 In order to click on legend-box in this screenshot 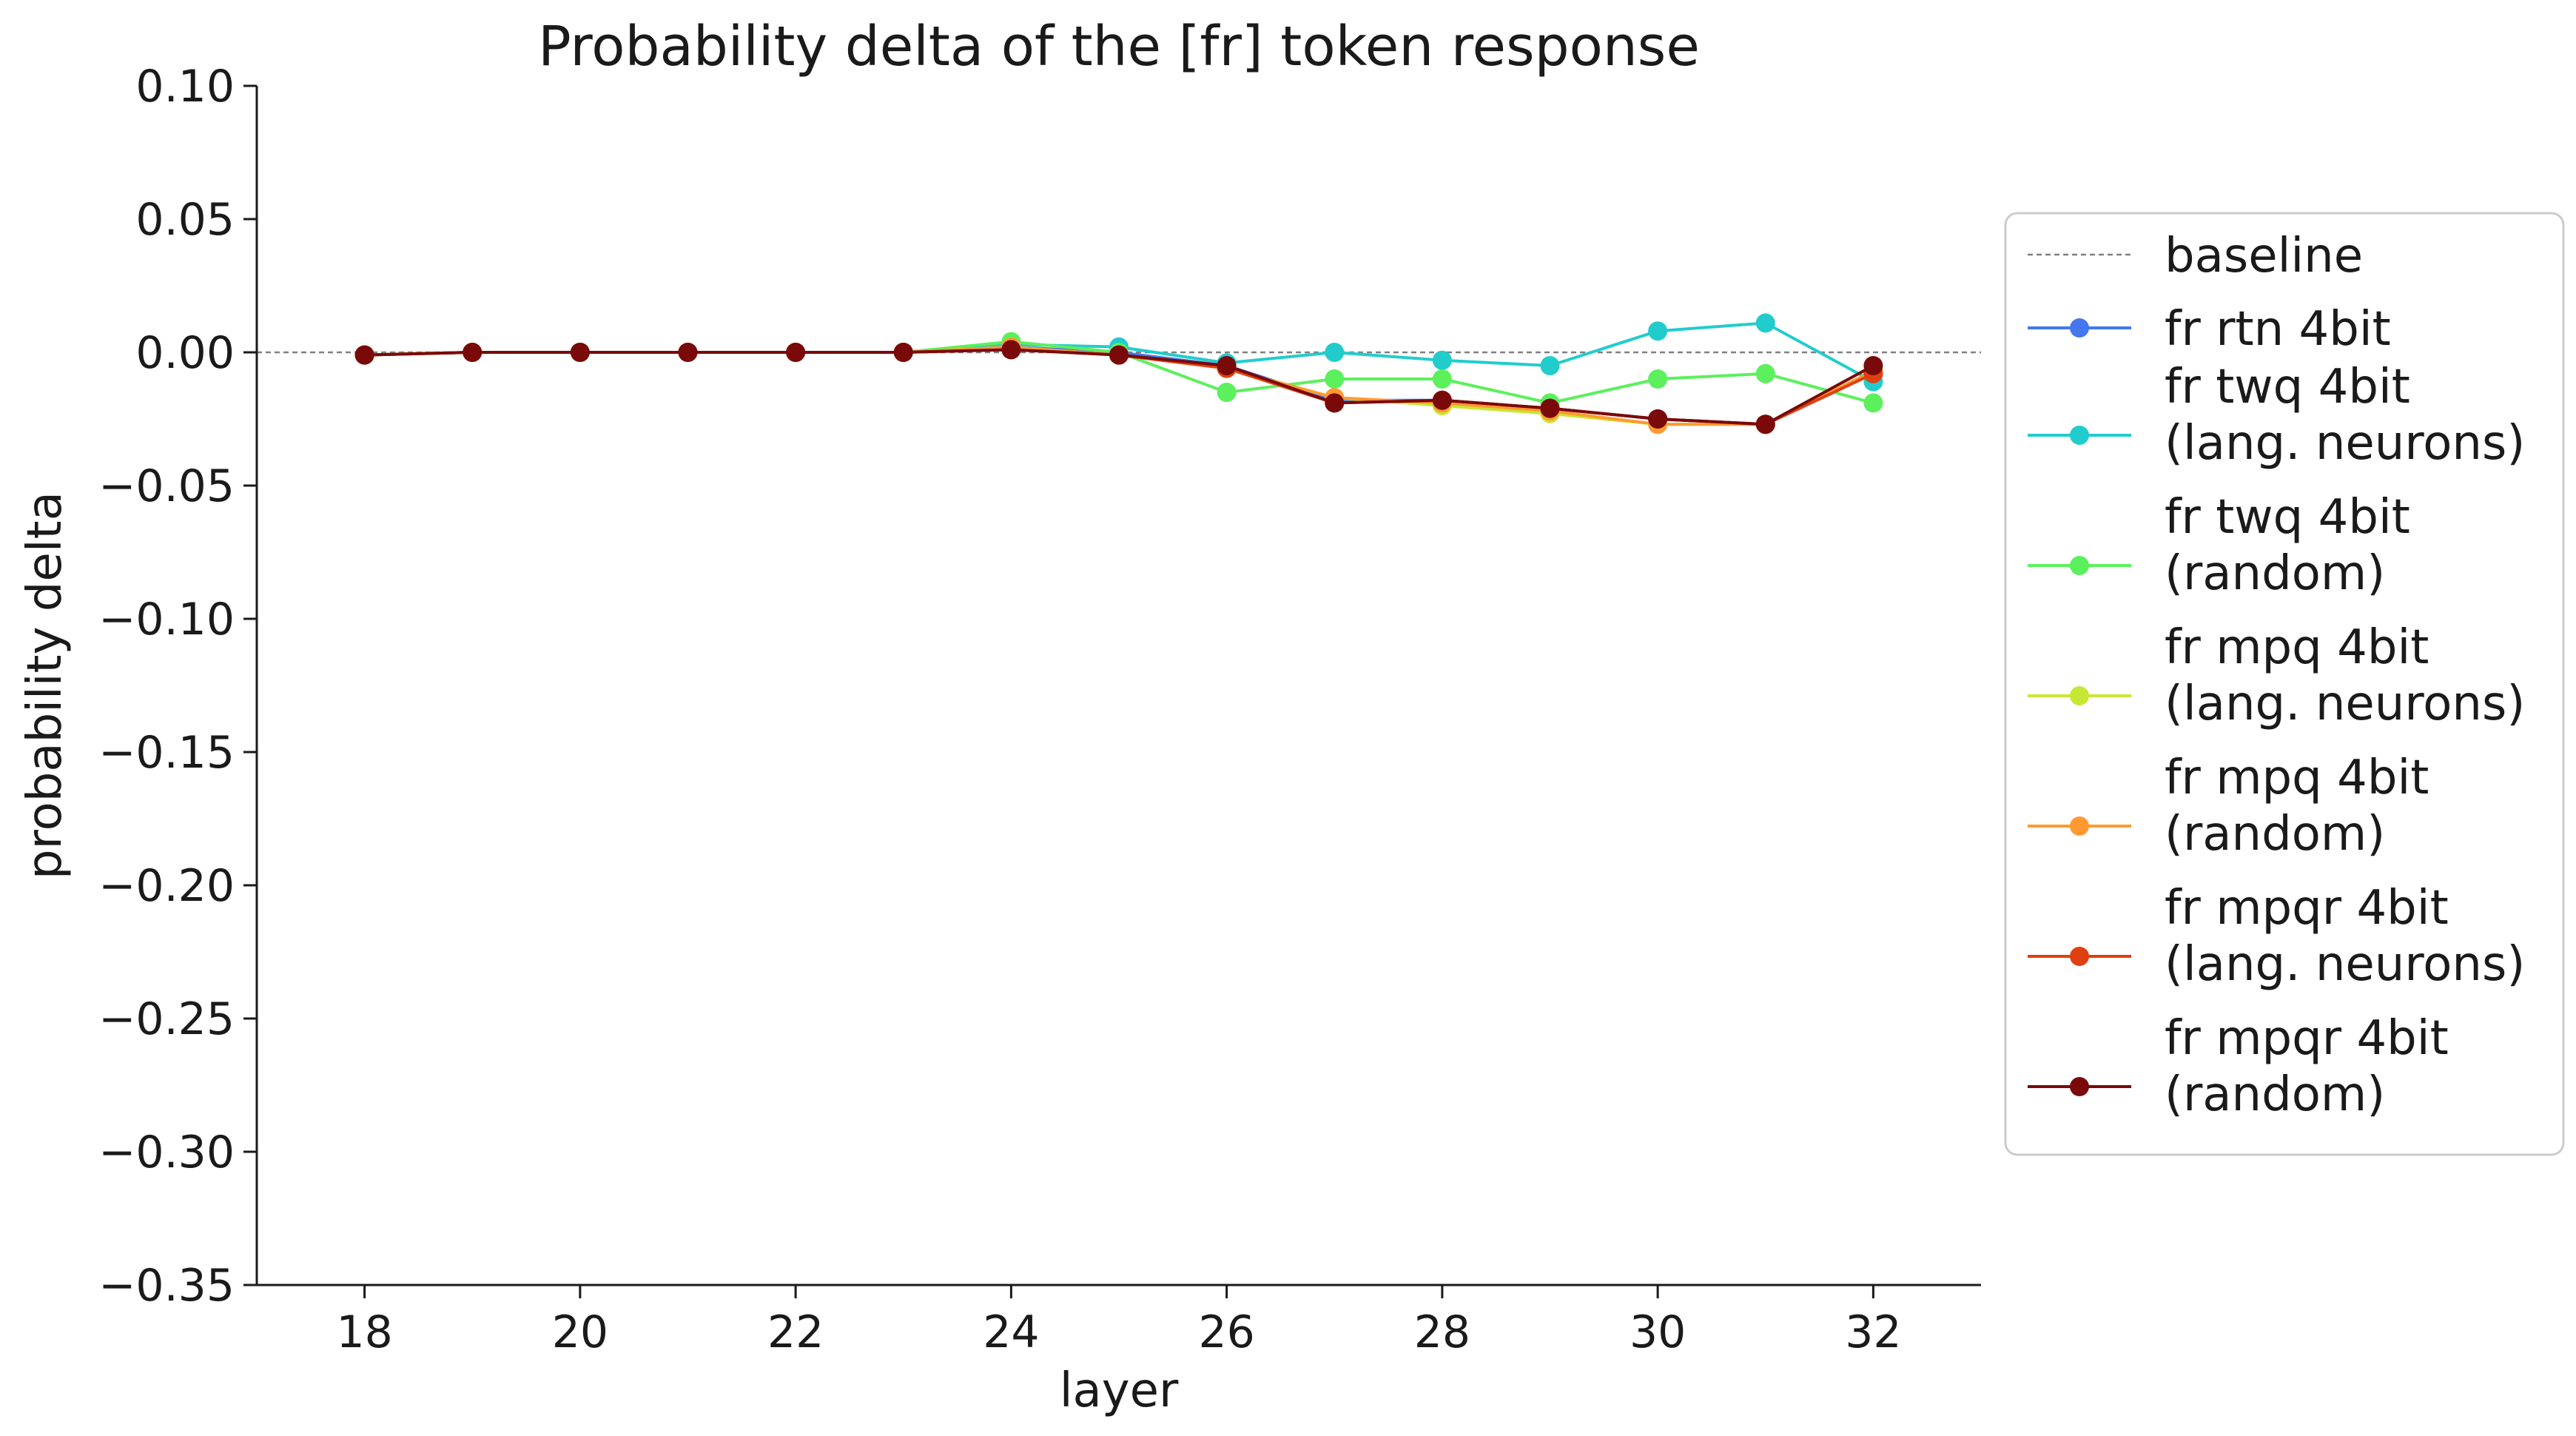, I will do `click(2284, 684)`.